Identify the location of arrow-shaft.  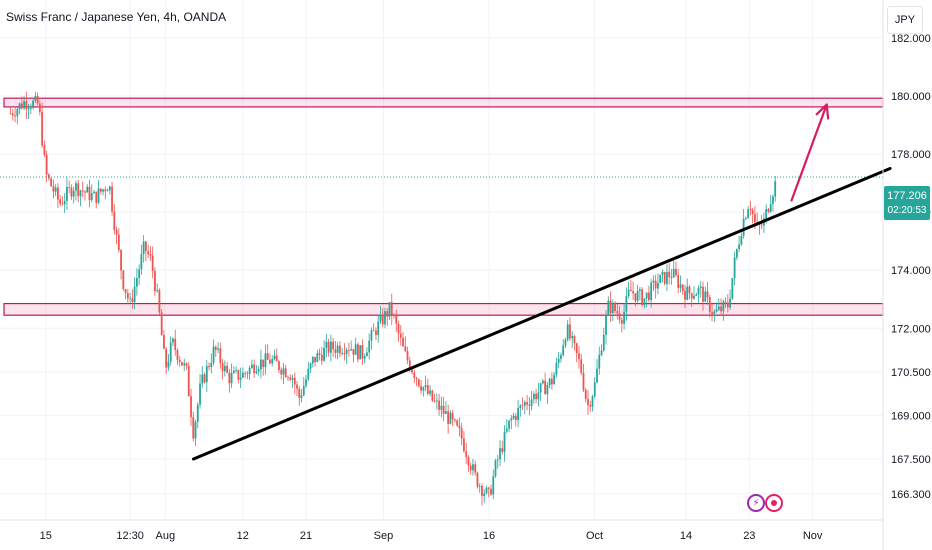
(809, 152).